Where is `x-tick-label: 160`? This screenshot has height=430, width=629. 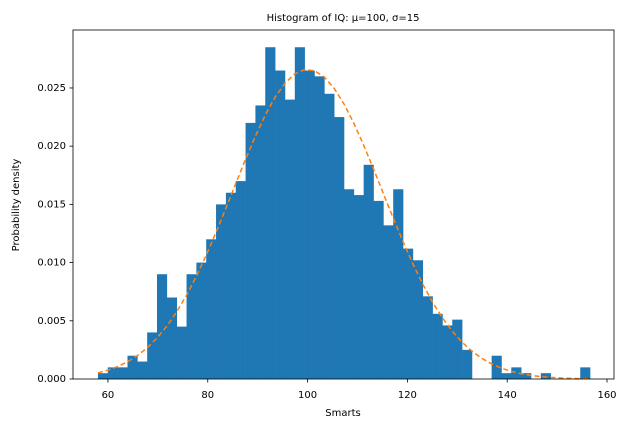 x-tick-label: 160 is located at coordinates (606, 395).